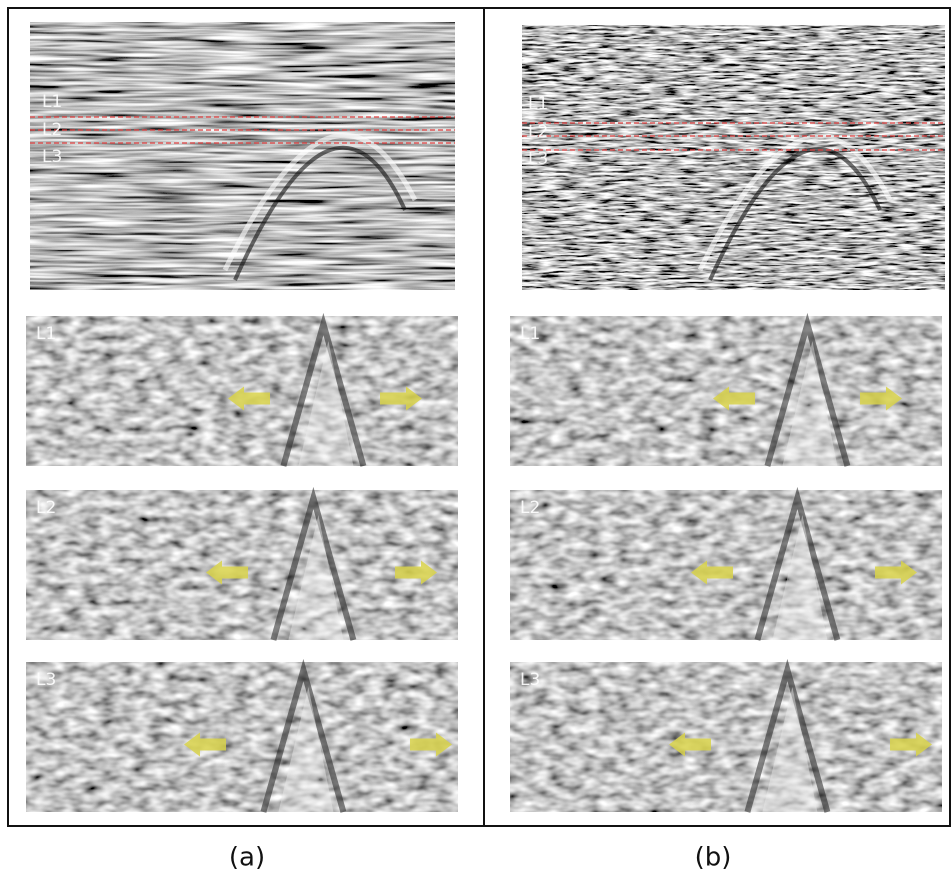  Describe the element at coordinates (247, 858) in the screenshot. I see `panel-caption: (a)` at that location.